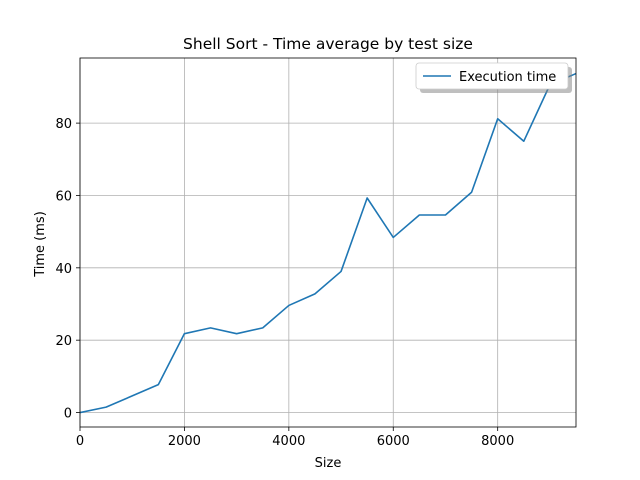 Image resolution: width=640 pixels, height=480 pixels. I want to click on y-tick-label: 80, so click(63, 124).